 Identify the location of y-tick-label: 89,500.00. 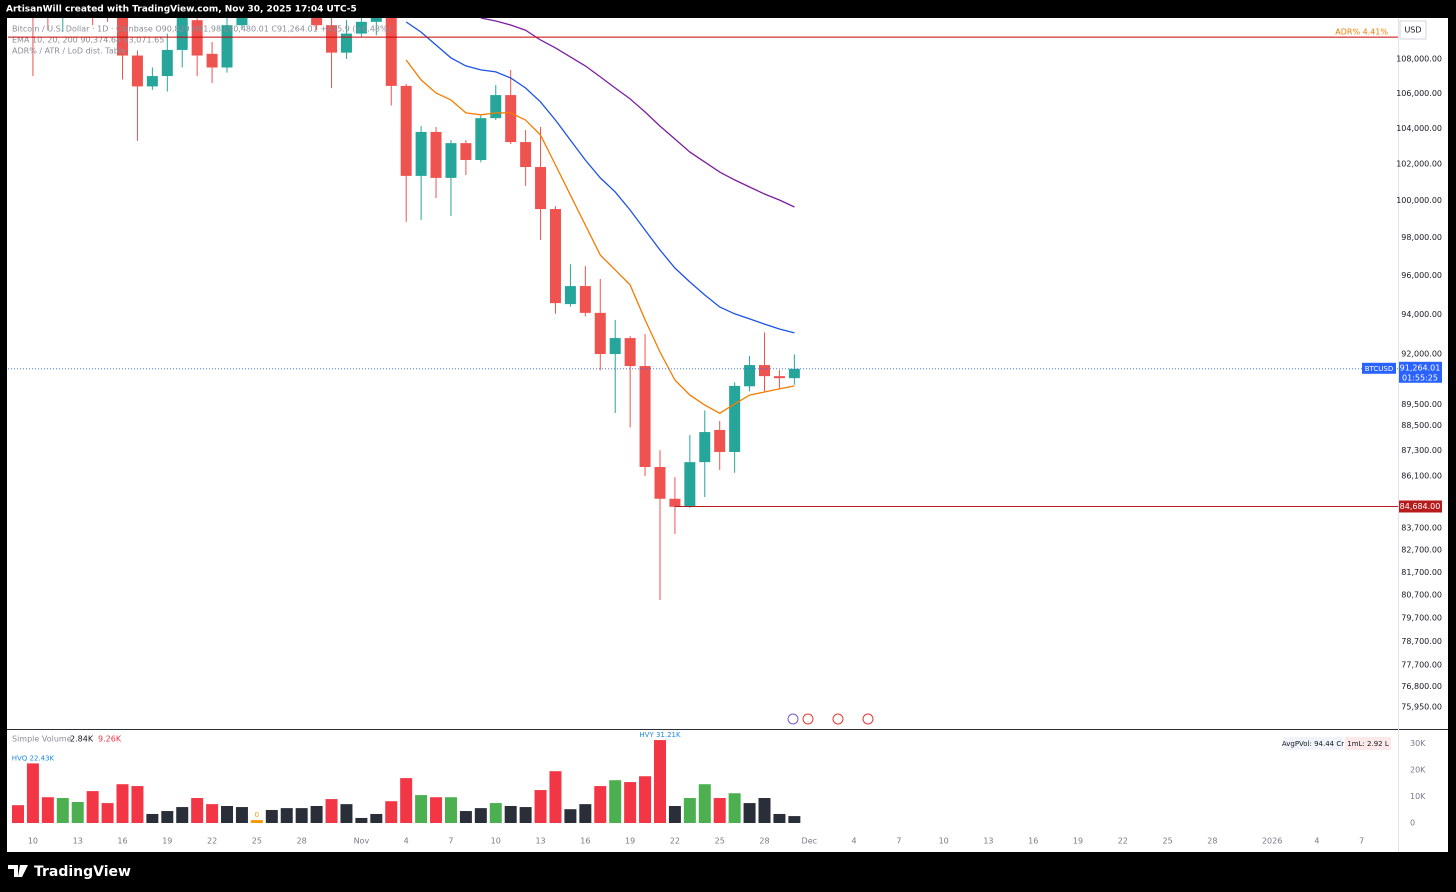
(1421, 404).